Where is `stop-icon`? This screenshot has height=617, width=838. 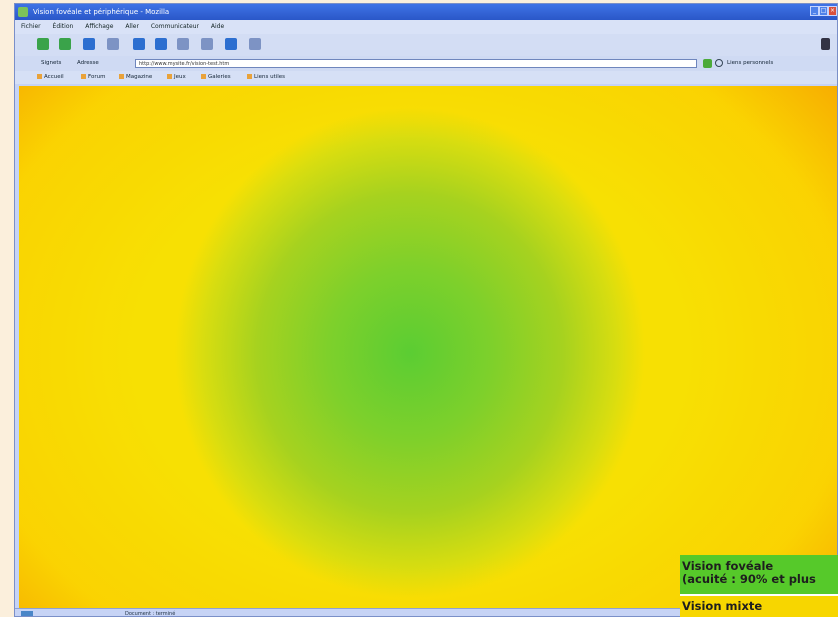 stop-icon is located at coordinates (255, 44).